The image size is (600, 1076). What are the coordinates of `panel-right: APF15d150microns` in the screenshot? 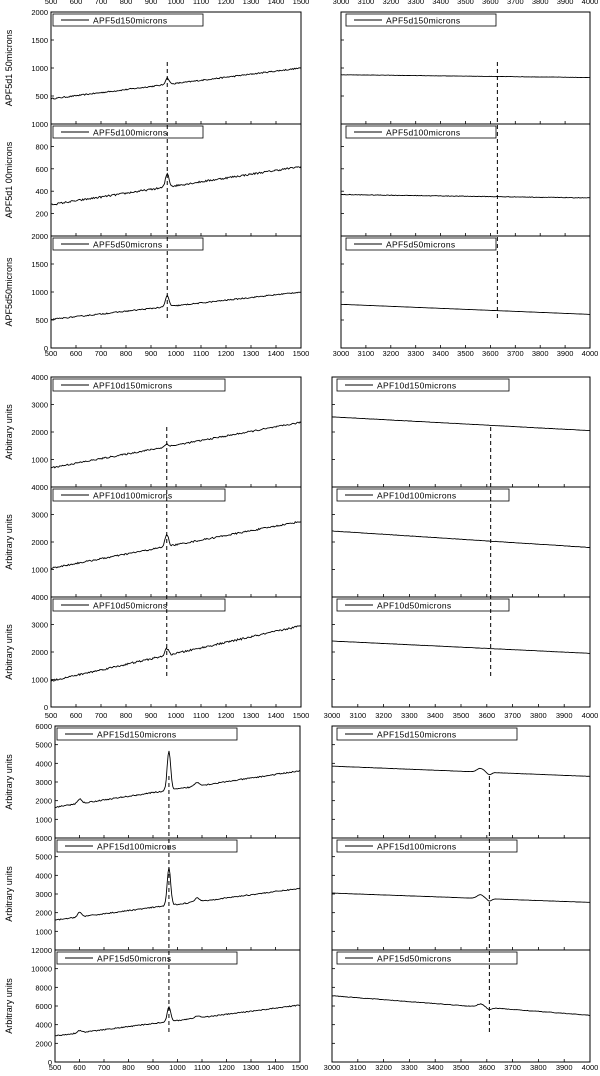 It's located at (461, 782).